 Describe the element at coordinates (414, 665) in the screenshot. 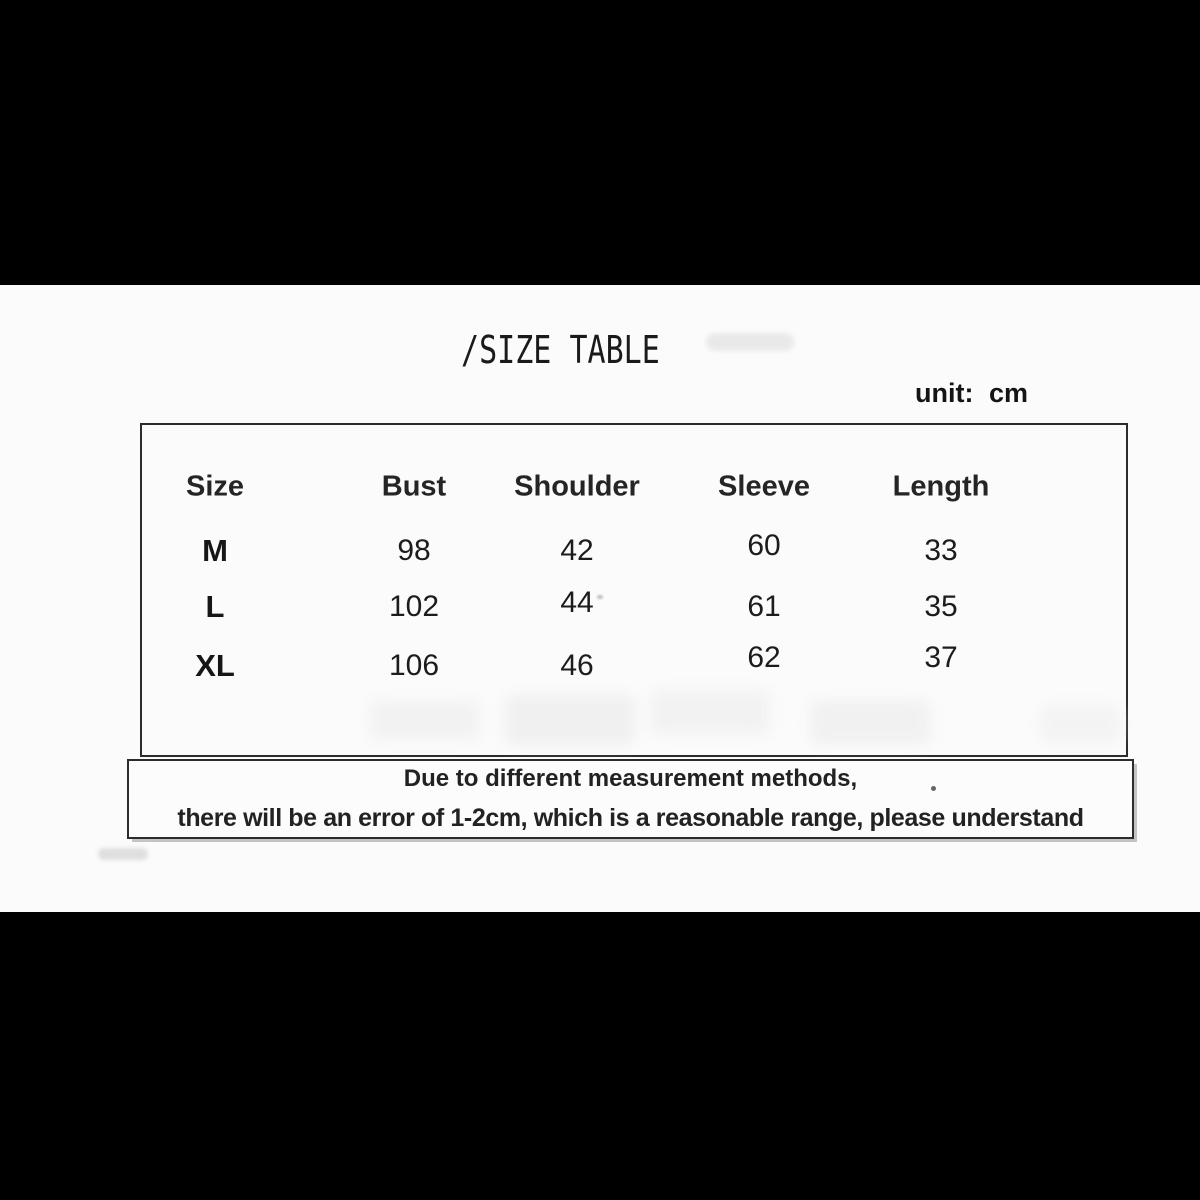

I see `cell-xl-bust: 106` at that location.